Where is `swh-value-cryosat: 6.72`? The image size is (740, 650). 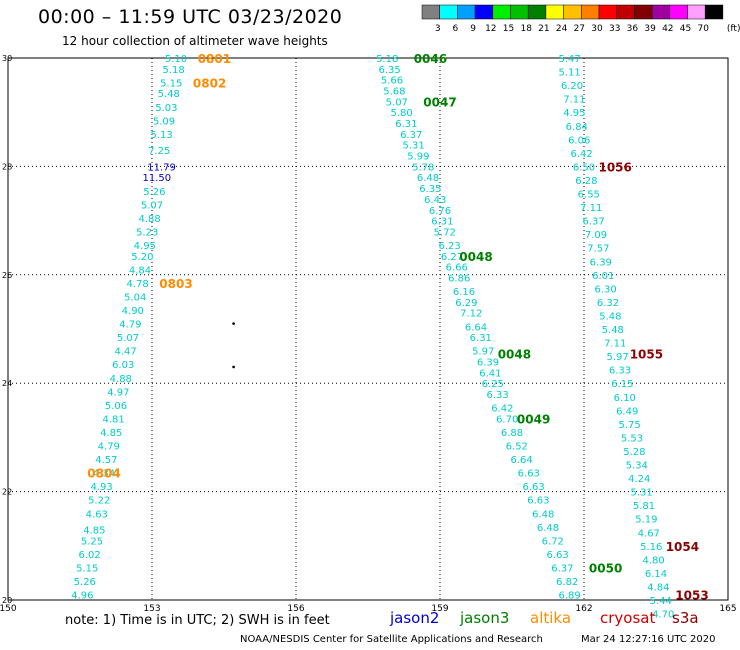
swh-value-cryosat: 6.72 is located at coordinates (553, 541).